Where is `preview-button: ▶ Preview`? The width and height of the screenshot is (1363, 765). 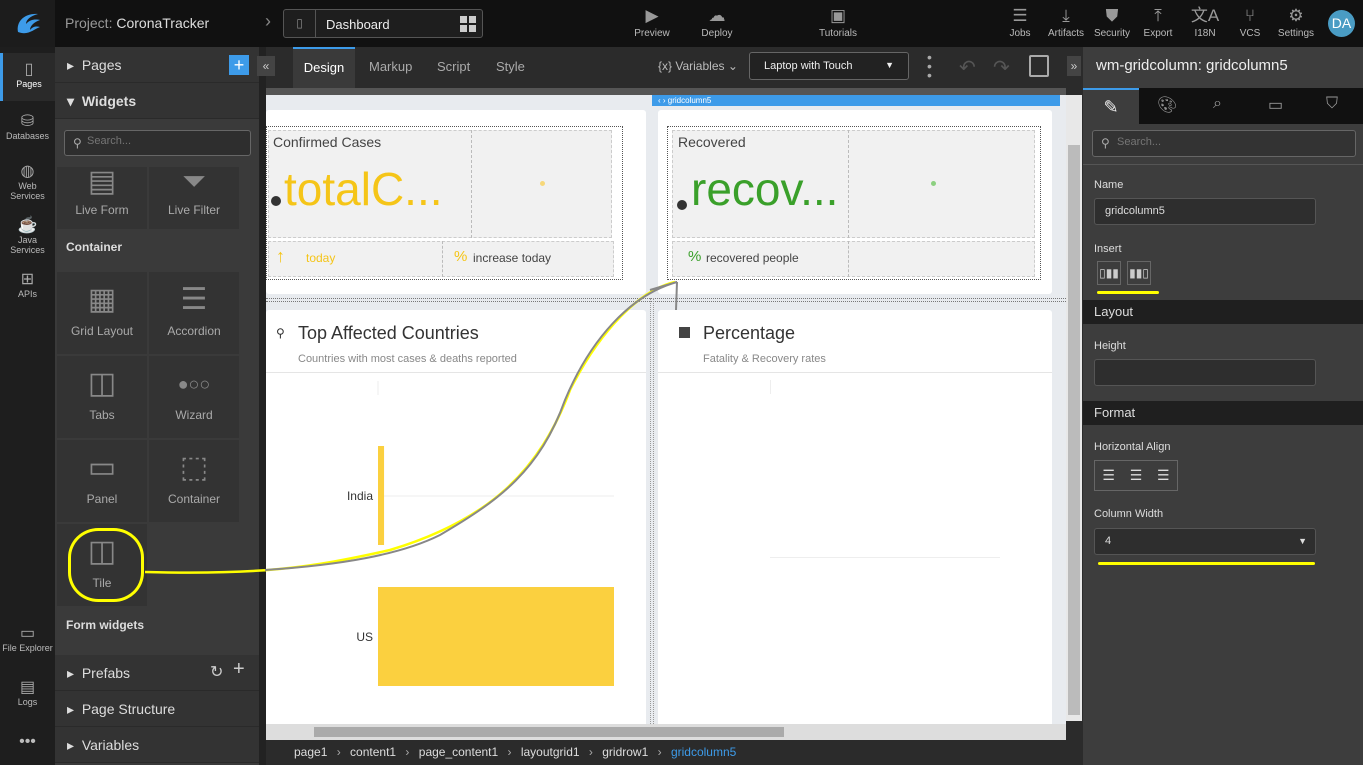 preview-button: ▶ Preview is located at coordinates (652, 21).